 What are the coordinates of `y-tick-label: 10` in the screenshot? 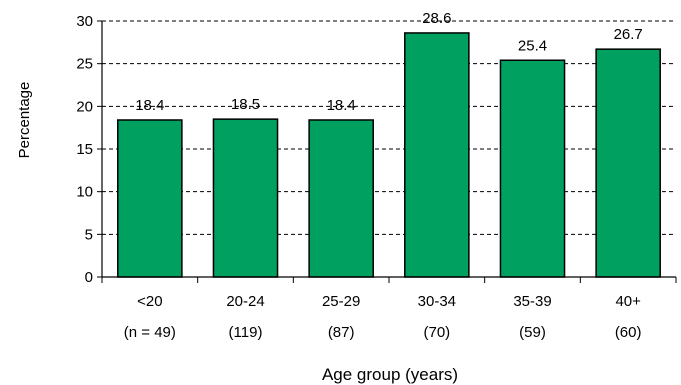 It's located at (84, 192).